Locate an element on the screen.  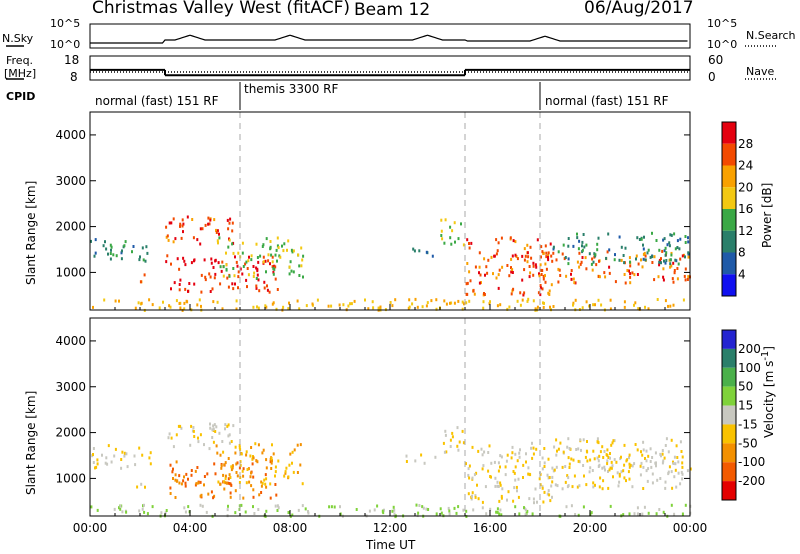
noise-tick-bottom-right: 10^0 is located at coordinates (722, 44).